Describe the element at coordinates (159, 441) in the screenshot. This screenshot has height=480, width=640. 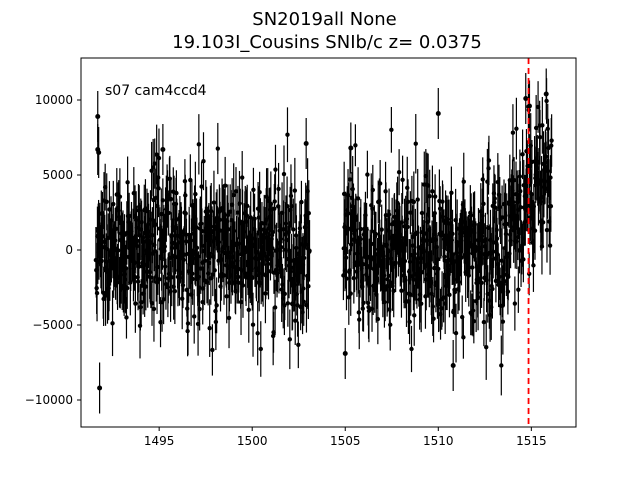
I see `x-tick-label: 1495` at that location.